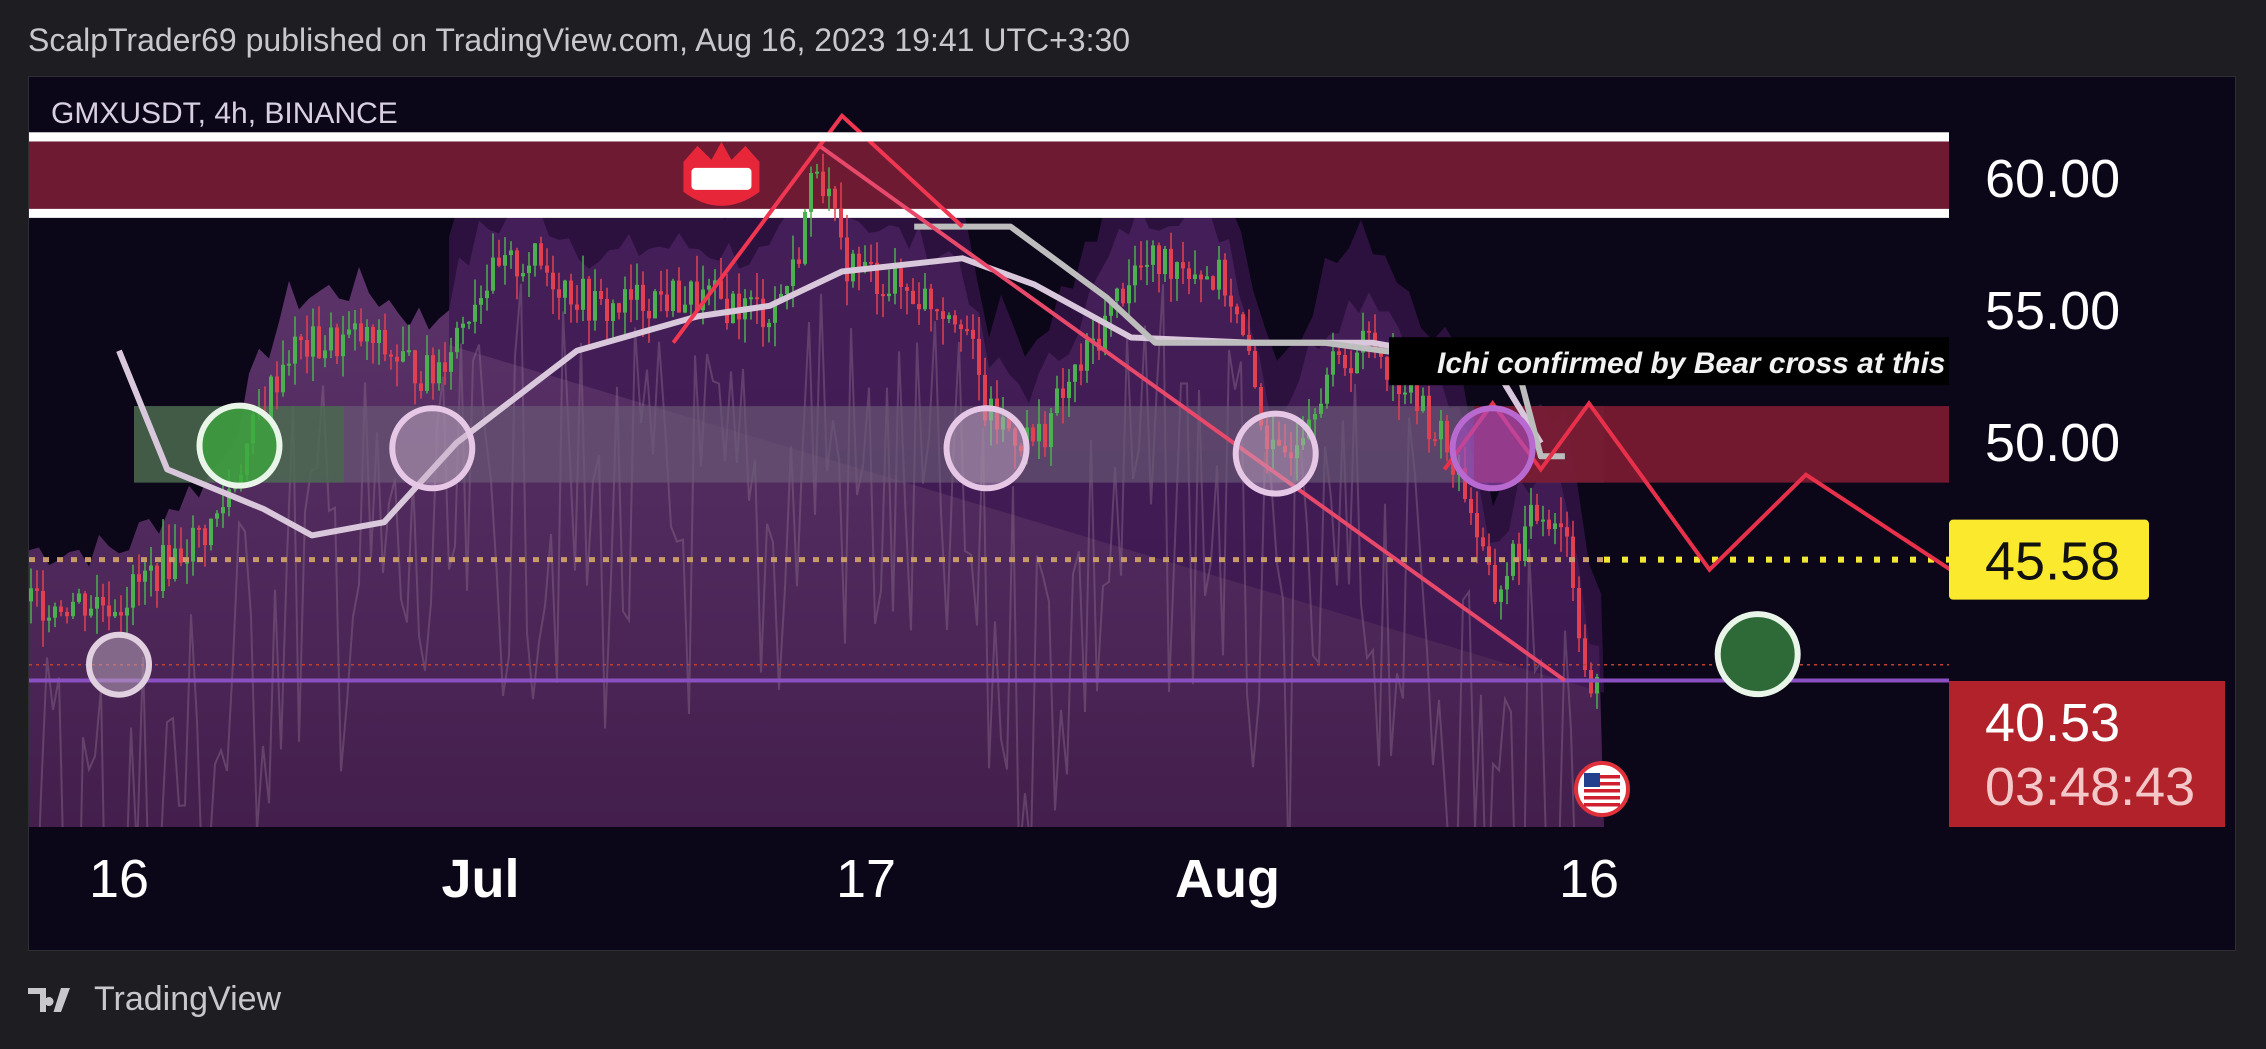 This screenshot has width=2266, height=1049. Describe the element at coordinates (2052, 443) in the screenshot. I see `y-tick-label: 50.00` at that location.